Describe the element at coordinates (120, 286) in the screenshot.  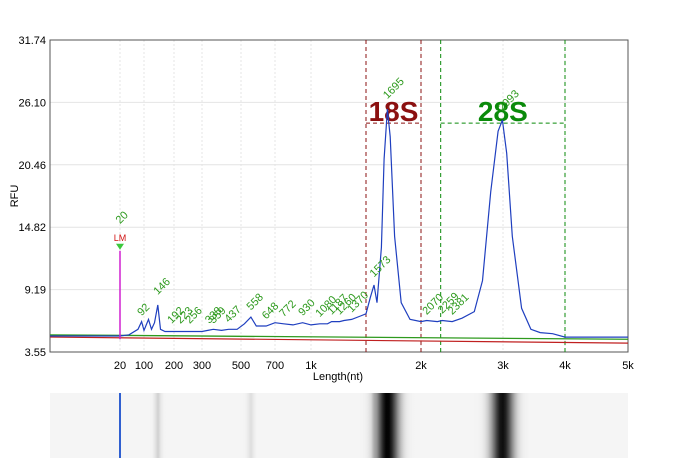
I see `ladder-marker: LM` at that location.